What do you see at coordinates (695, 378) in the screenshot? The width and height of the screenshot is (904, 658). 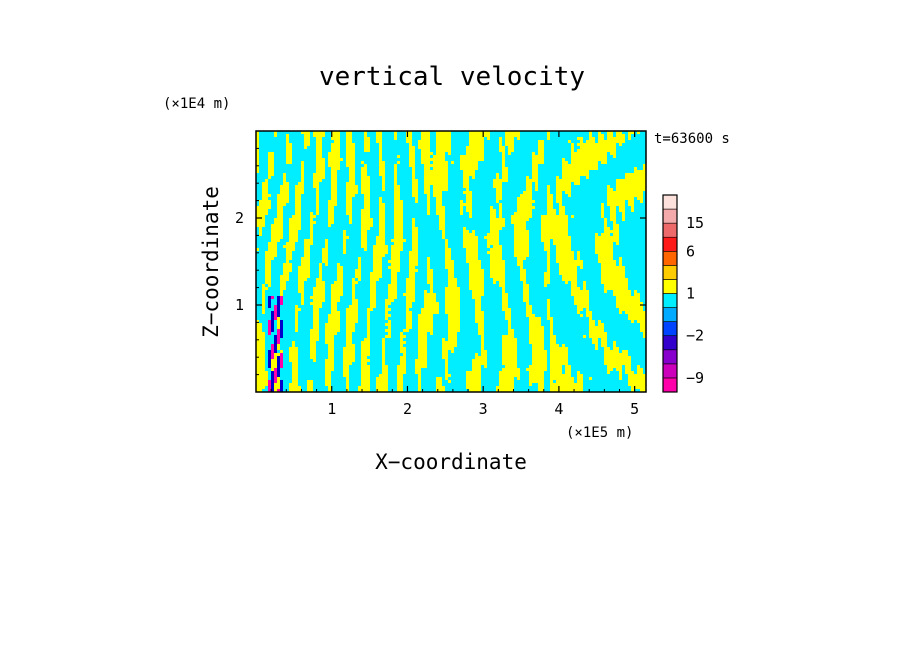 I see `colorbar-tick-label: −9` at bounding box center [695, 378].